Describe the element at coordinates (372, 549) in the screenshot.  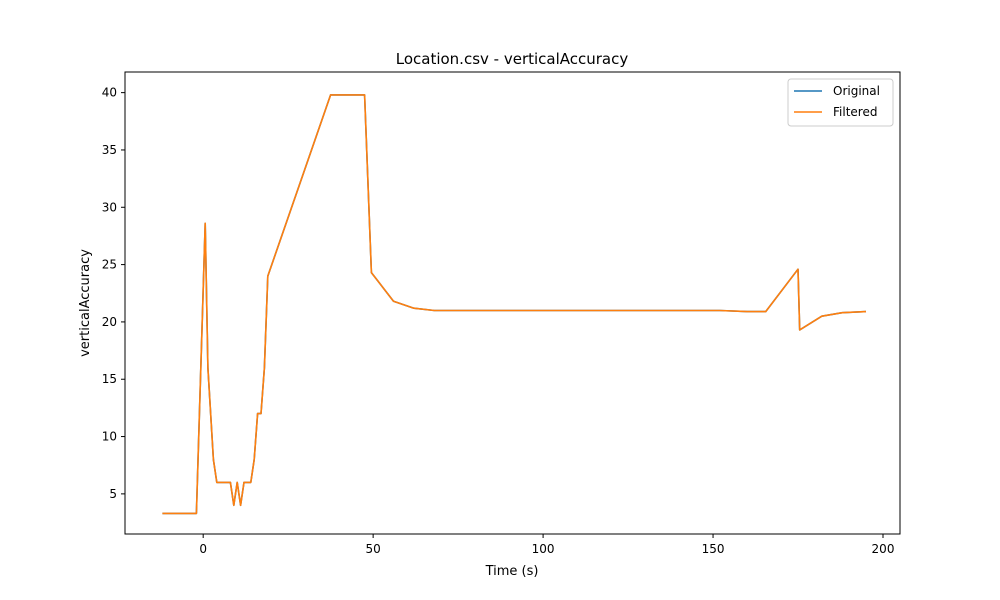
I see `x-tick-label: 50` at that location.